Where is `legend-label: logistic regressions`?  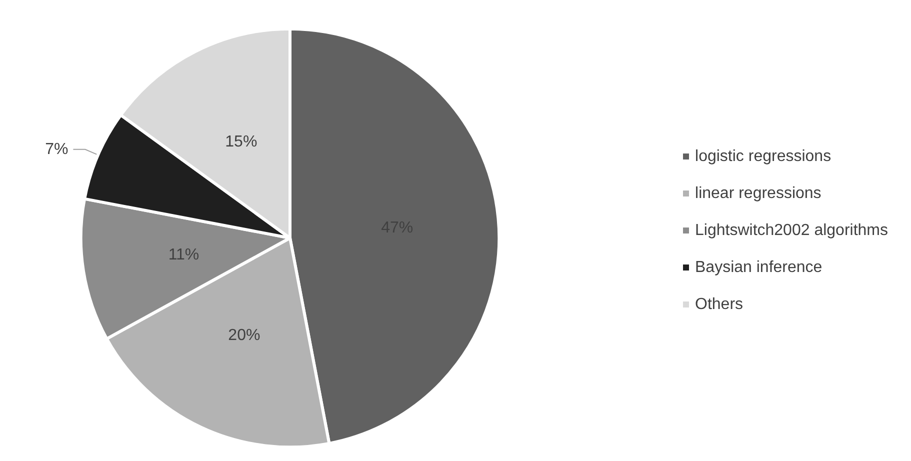 legend-label: logistic regressions is located at coordinates (763, 156).